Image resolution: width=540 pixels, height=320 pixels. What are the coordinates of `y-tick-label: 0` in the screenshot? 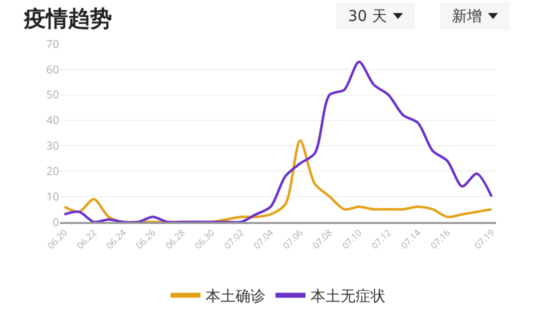 It's located at (55, 222).